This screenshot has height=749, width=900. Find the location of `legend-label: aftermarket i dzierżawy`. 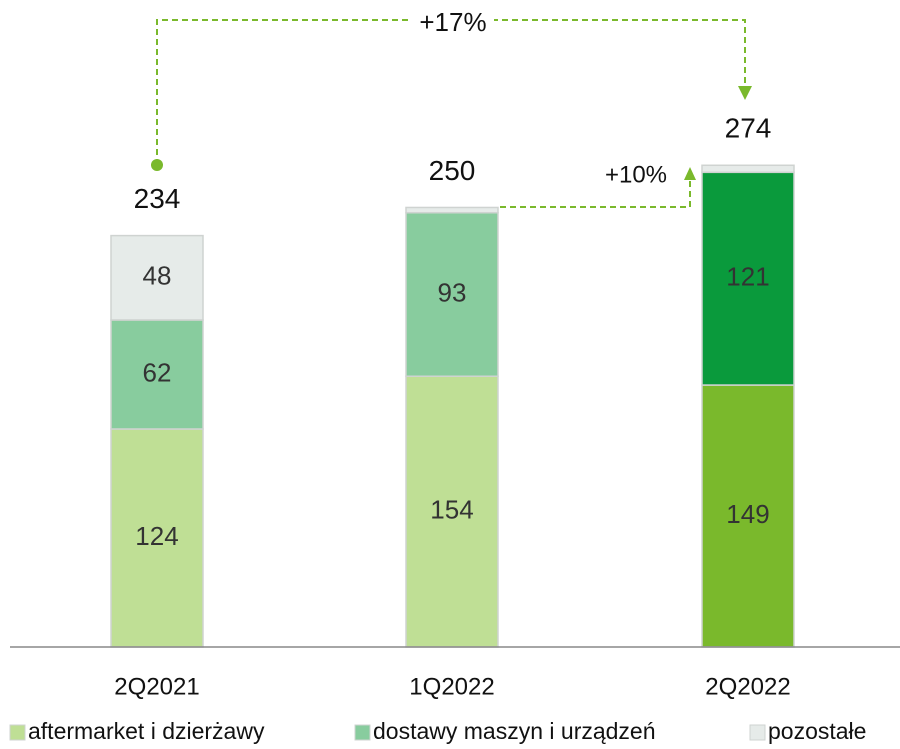

legend-label: aftermarket i dzierżawy is located at coordinates (146, 731).